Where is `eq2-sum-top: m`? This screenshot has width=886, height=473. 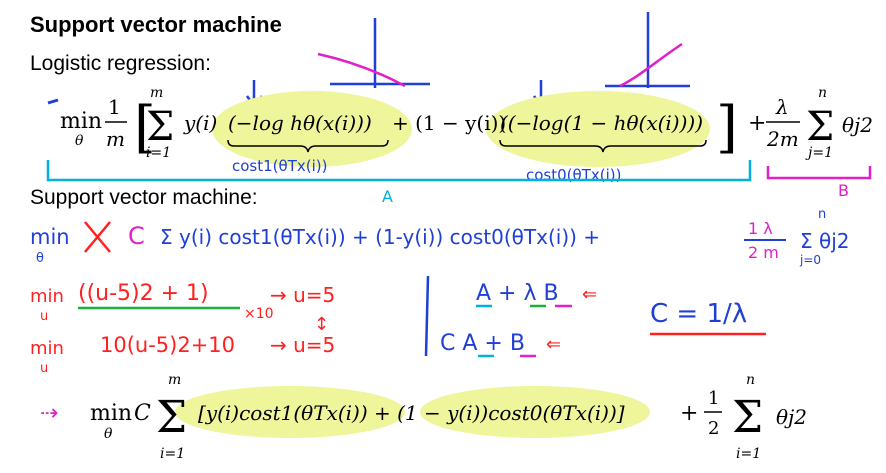 eq2-sum-top: m is located at coordinates (174, 380).